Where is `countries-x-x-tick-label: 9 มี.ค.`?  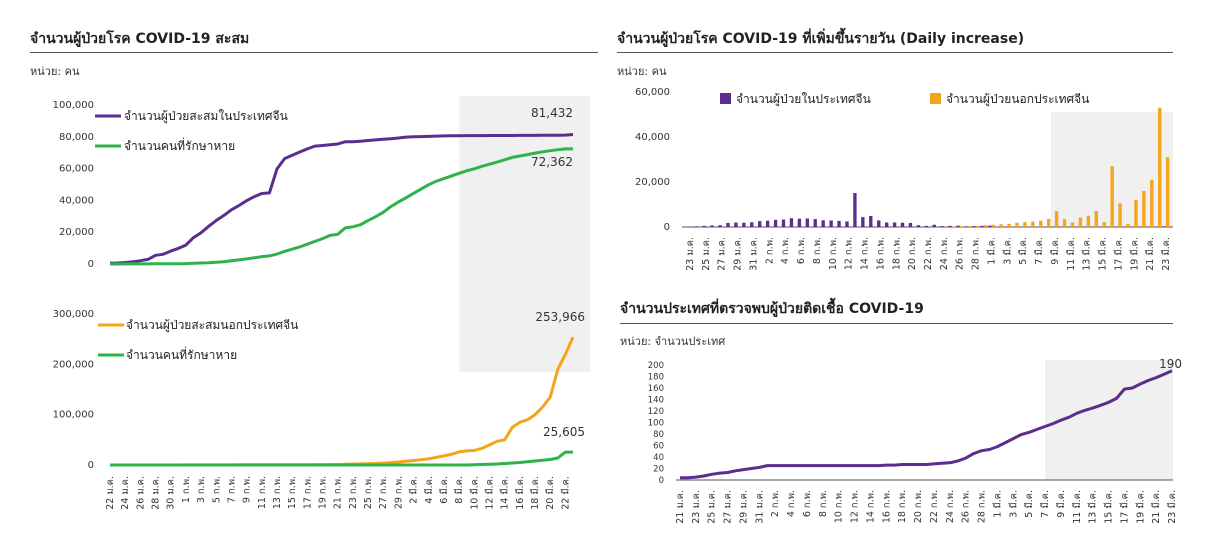
countries-x-x-tick-label: 9 มี.ค. is located at coordinates (1061, 504).